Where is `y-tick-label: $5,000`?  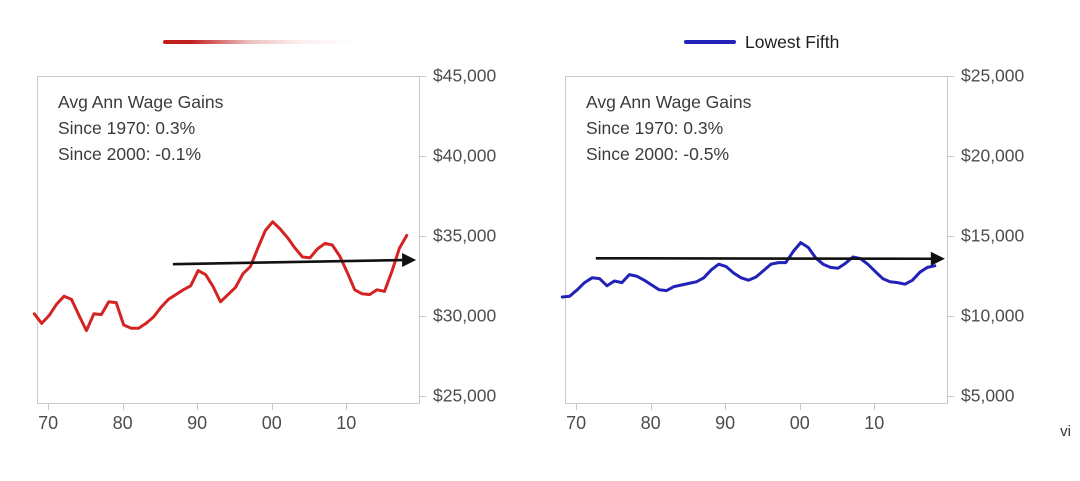
y-tick-label: $5,000 is located at coordinates (988, 395).